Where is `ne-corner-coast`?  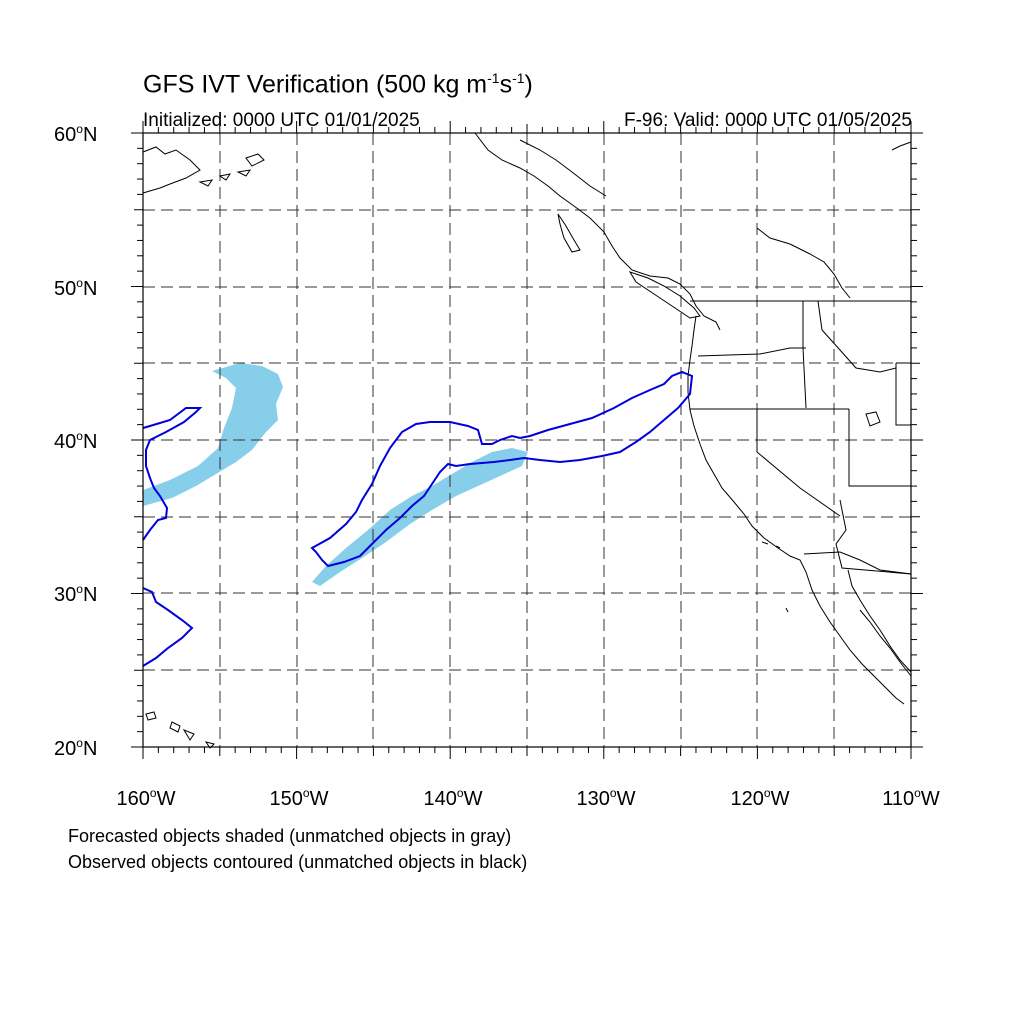
ne-corner-coast is located at coordinates (901, 146).